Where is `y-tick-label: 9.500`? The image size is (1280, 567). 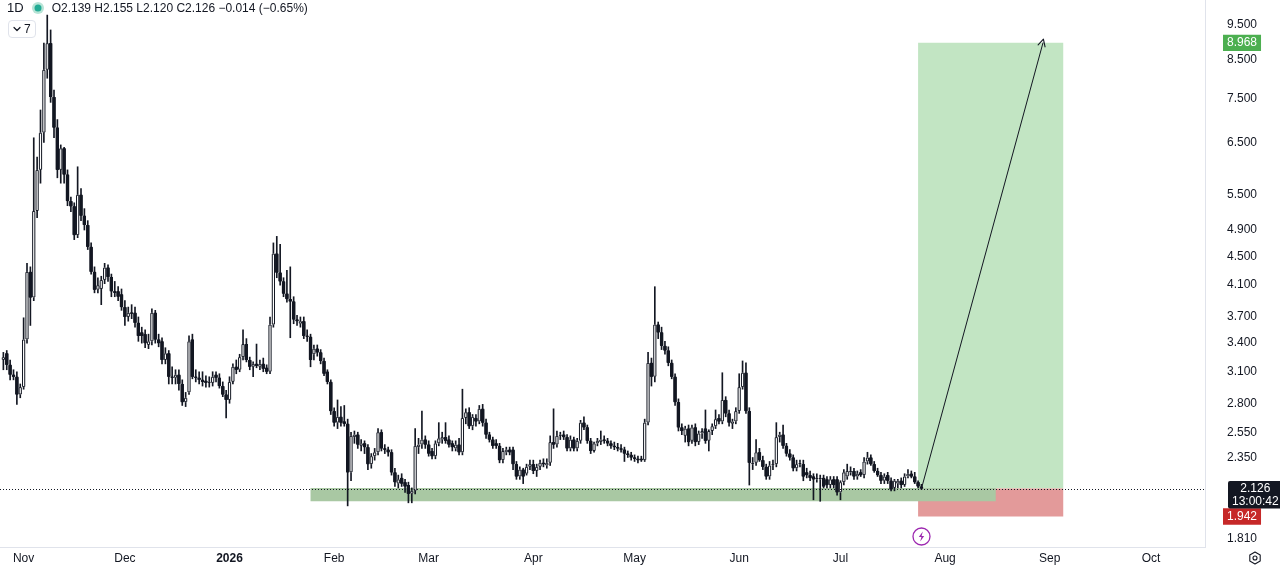
y-tick-label: 9.500 is located at coordinates (1242, 24).